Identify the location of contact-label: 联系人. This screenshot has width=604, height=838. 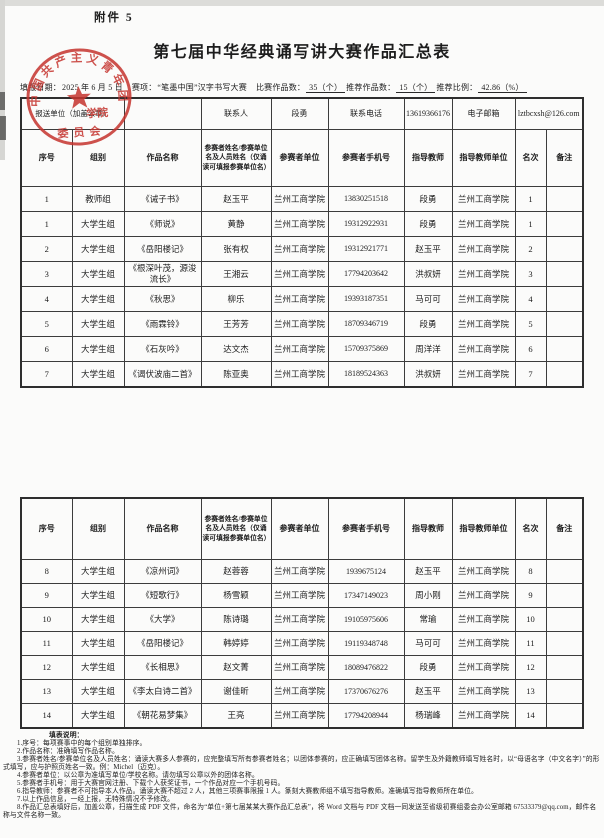
(236, 113).